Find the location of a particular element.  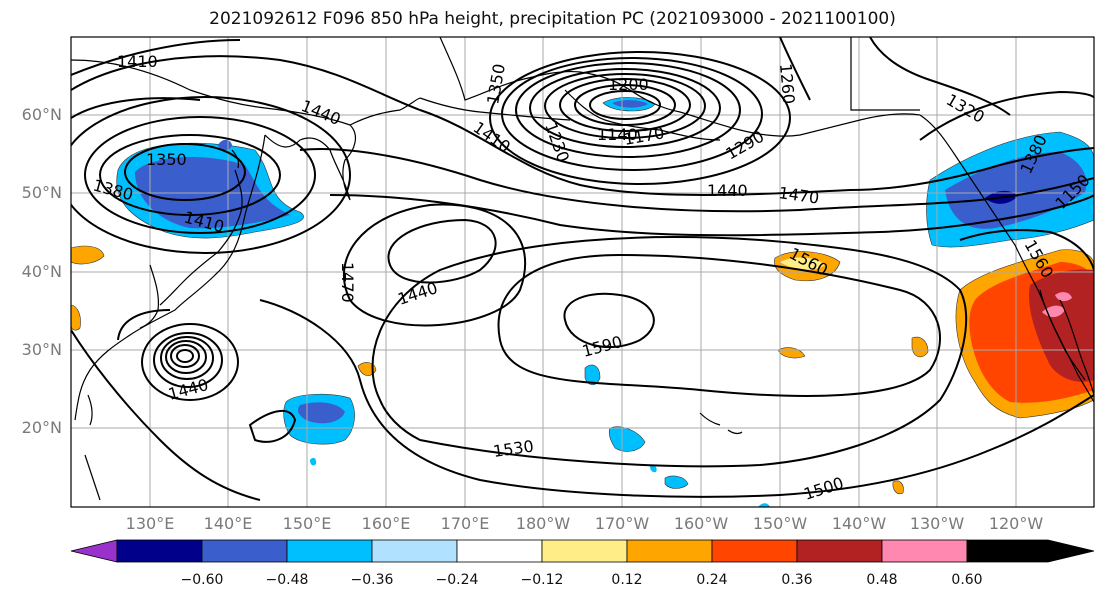

colorbar-tick-label: −0.48 is located at coordinates (287, 580).